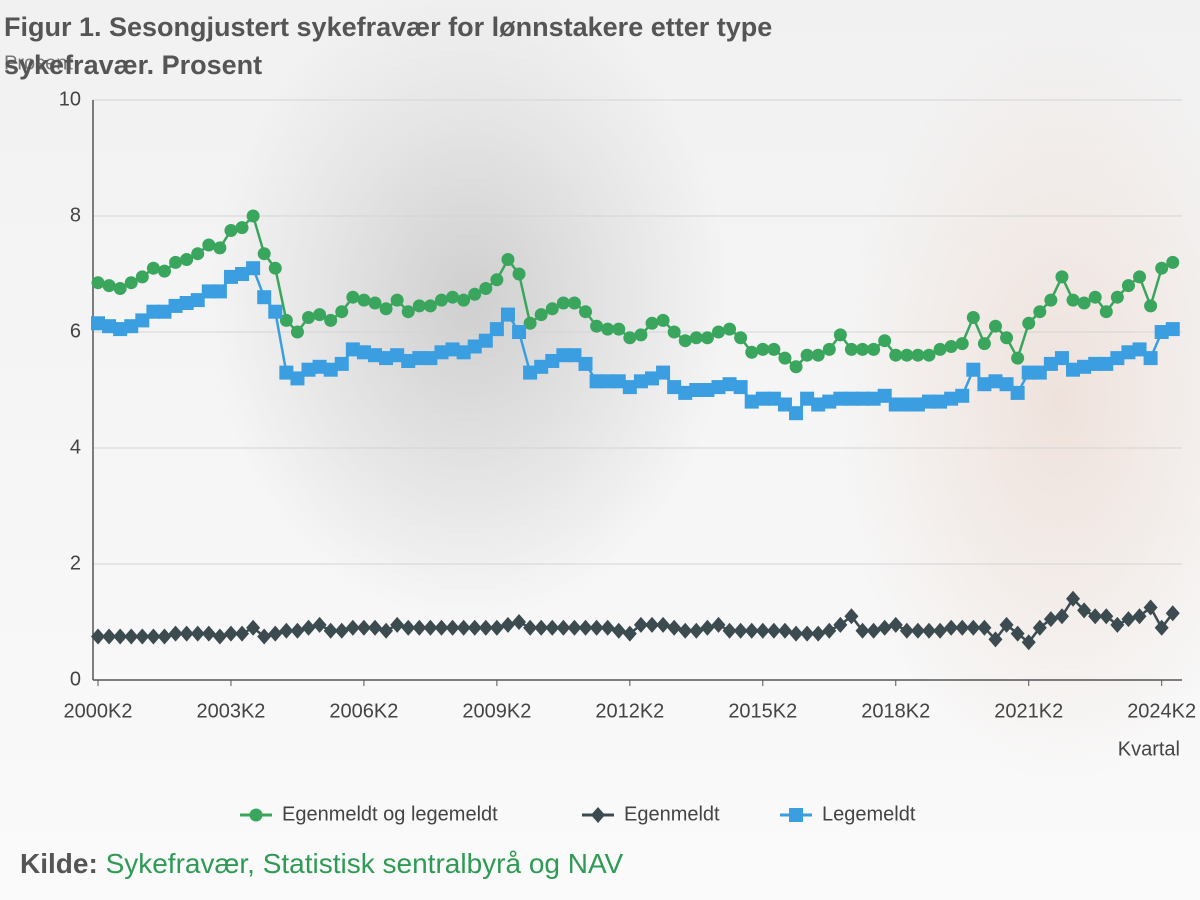  Describe the element at coordinates (75, 447) in the screenshot. I see `y-tick-label: 4` at that location.